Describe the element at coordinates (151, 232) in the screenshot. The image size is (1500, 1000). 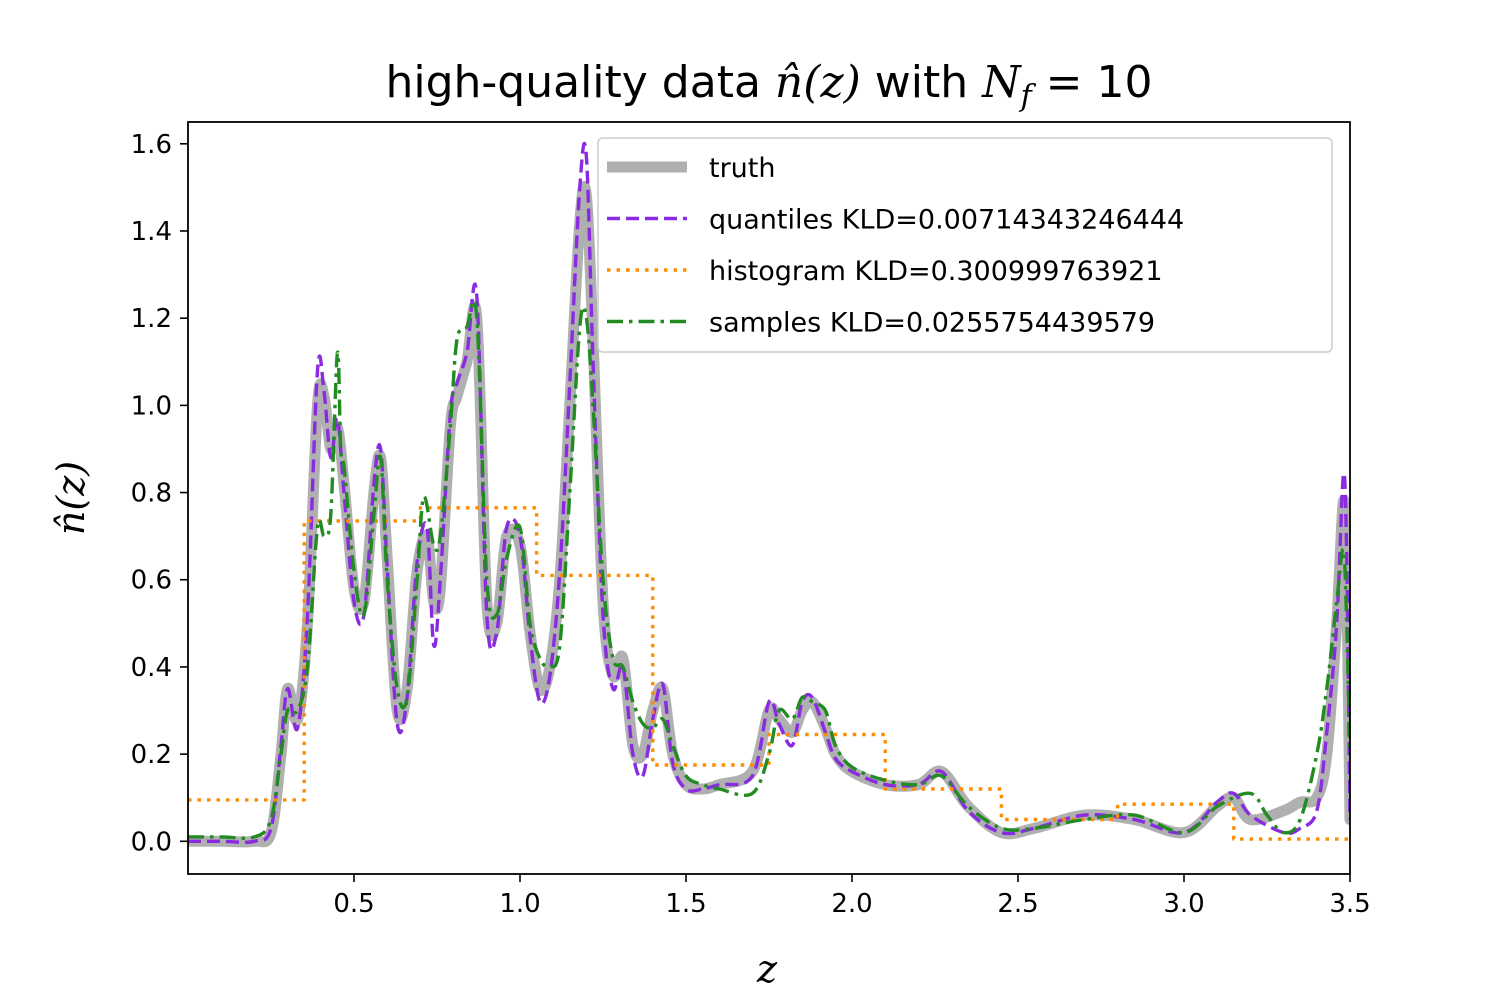
I see `y-tick-label: 1.4` at that location.